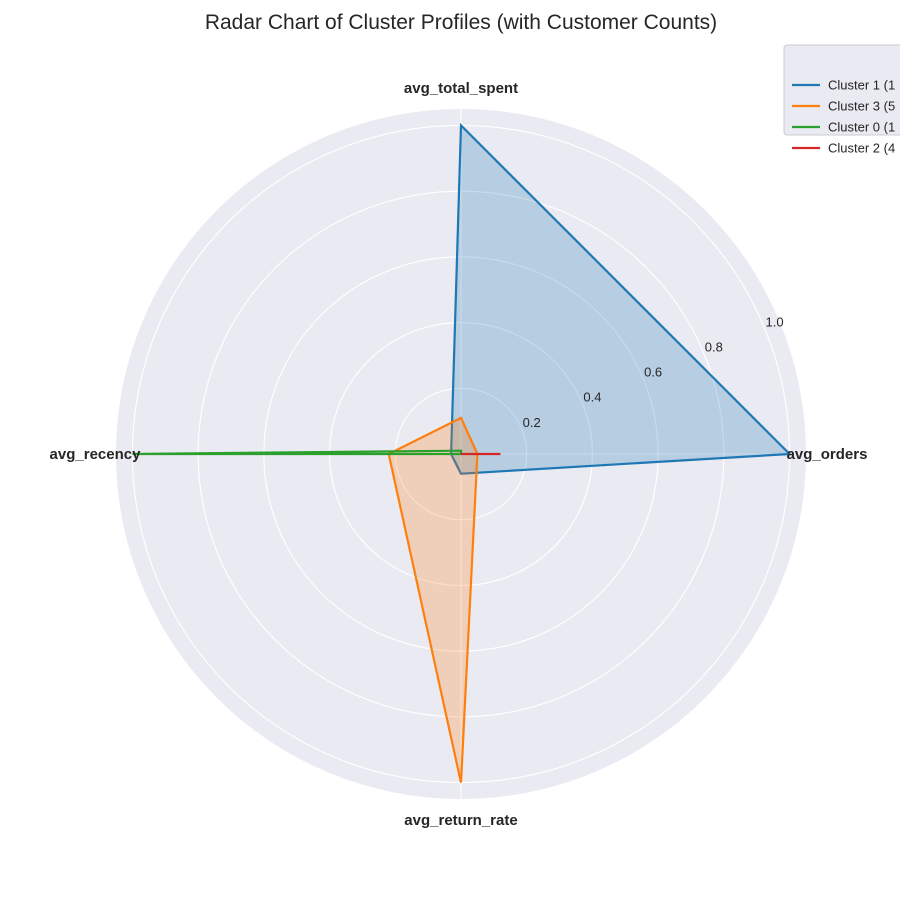 The image size is (900, 900). What do you see at coordinates (460, 820) in the screenshot?
I see `axis-label-avg-return-rate: avg_return_rate` at bounding box center [460, 820].